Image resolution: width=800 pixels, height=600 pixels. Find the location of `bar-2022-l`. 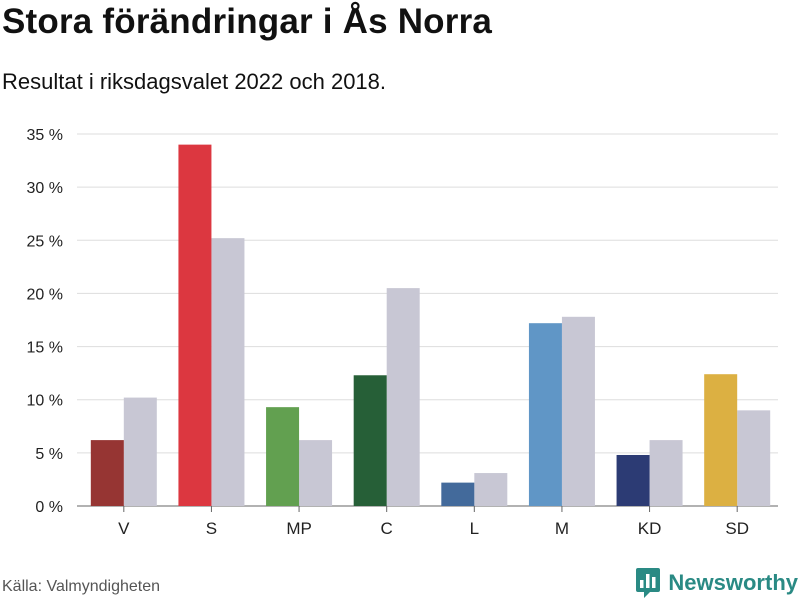

bar-2022-l is located at coordinates (458, 494).